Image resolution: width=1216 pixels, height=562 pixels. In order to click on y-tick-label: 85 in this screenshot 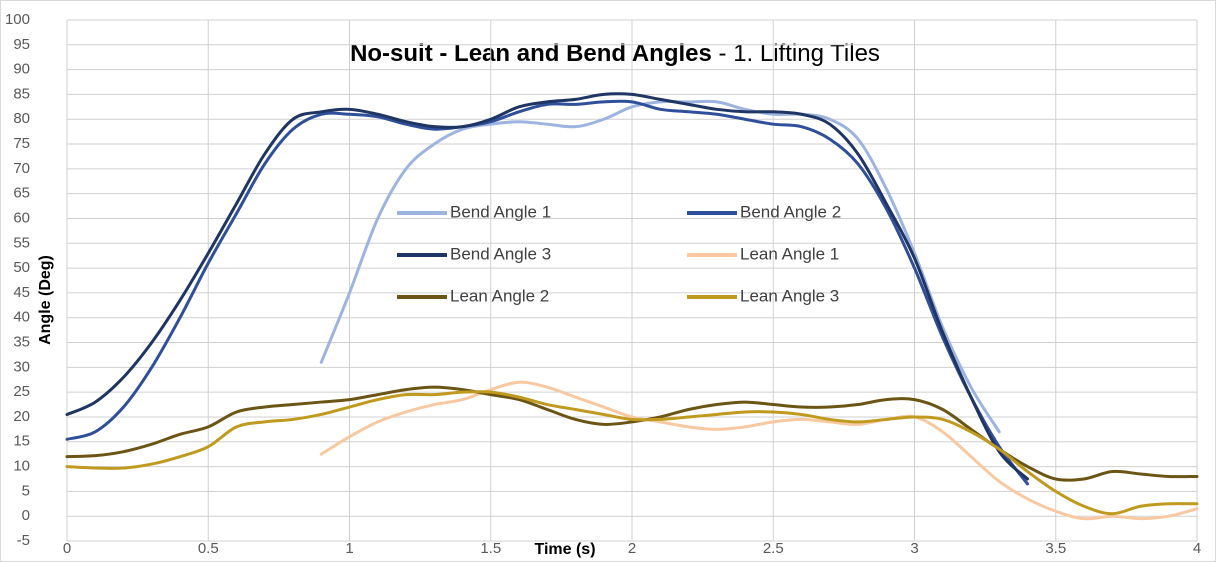, I will do `click(21, 93)`.